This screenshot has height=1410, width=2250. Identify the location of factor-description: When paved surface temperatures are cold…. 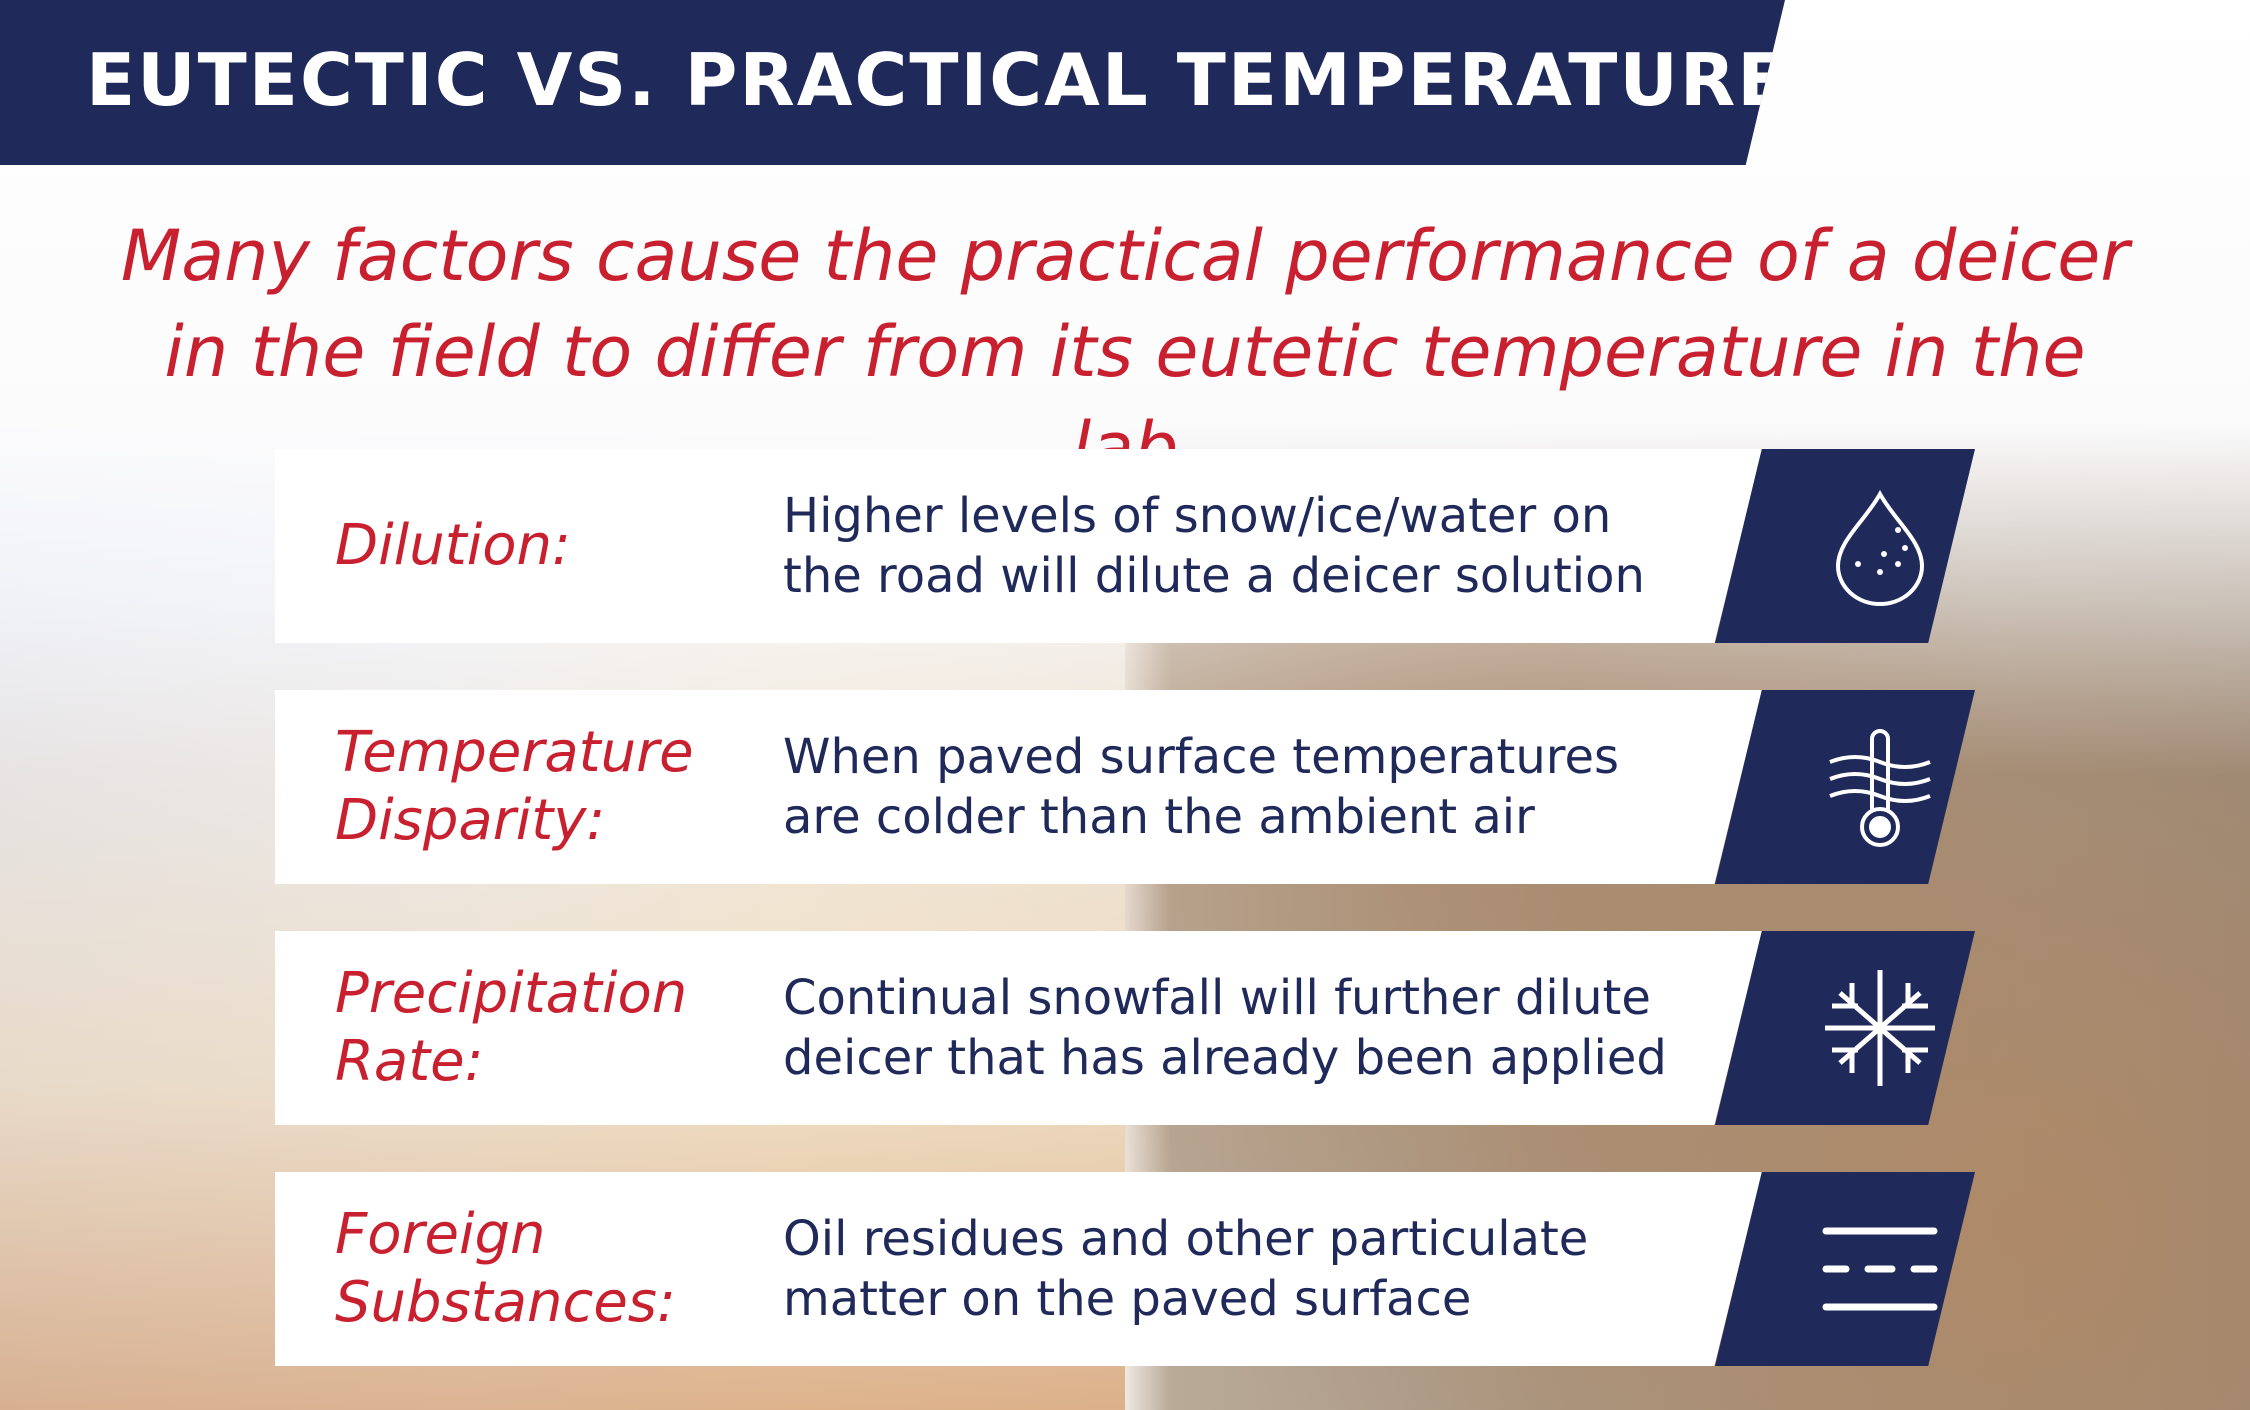
(1201, 787).